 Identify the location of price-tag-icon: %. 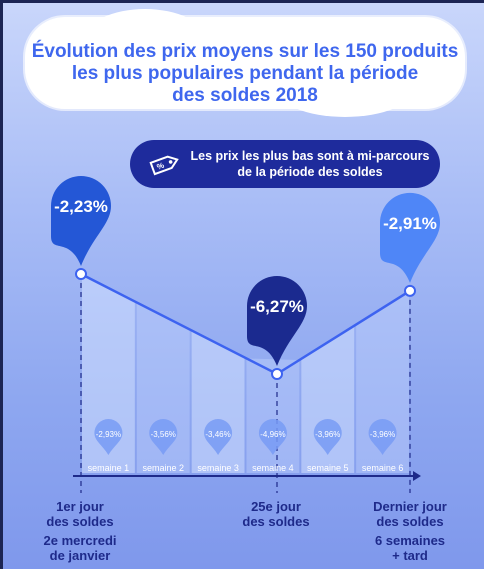
(164, 165).